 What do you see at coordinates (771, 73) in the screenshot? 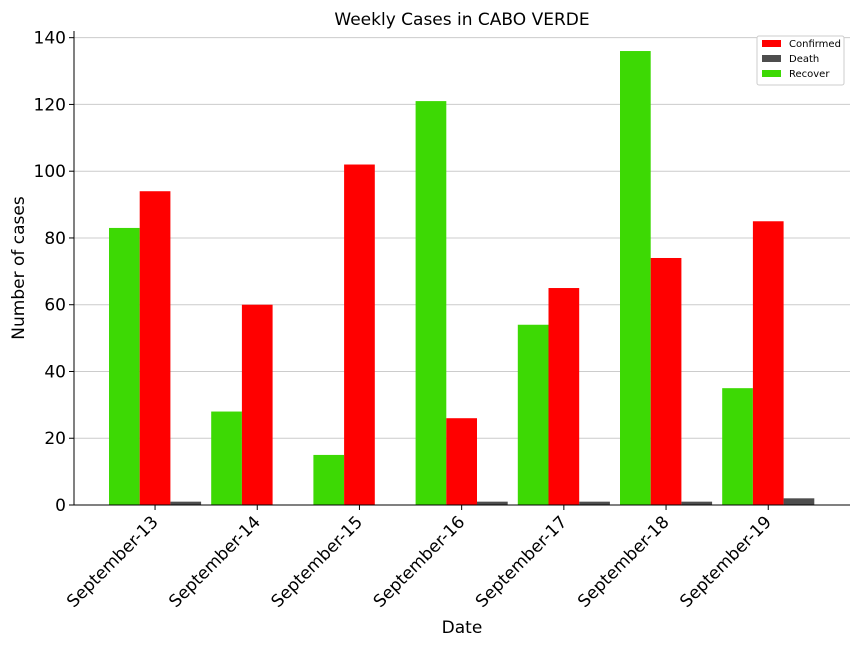
I see `legend-swatch-recover` at bounding box center [771, 73].